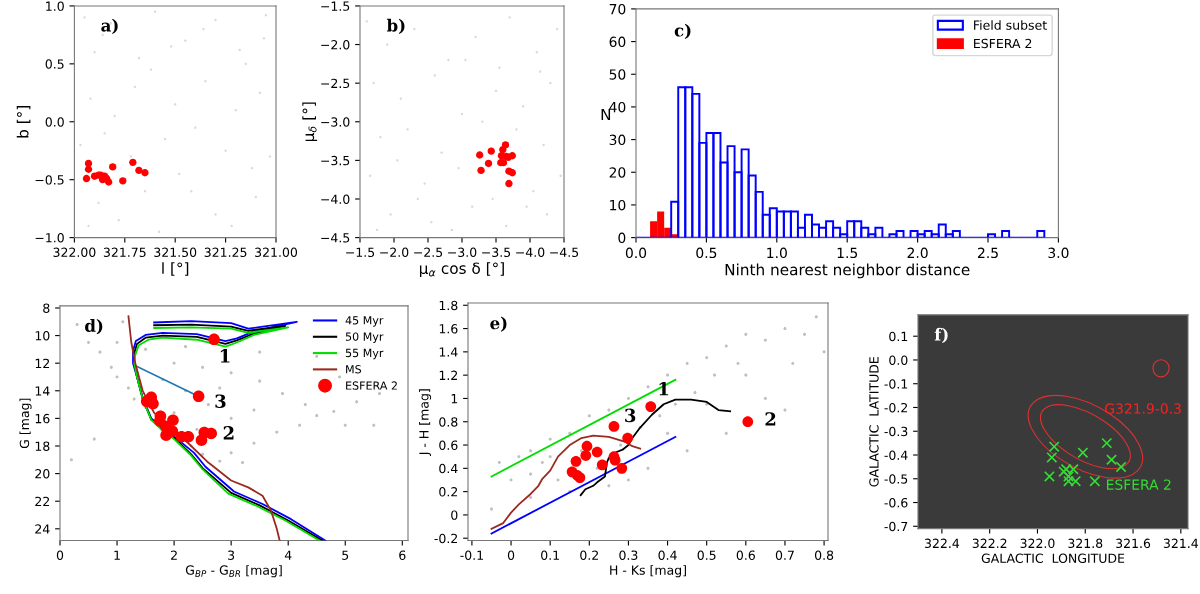 The image size is (1200, 594). What do you see at coordinates (896, 503) in the screenshot?
I see `y-tick-label: -0.6` at bounding box center [896, 503].